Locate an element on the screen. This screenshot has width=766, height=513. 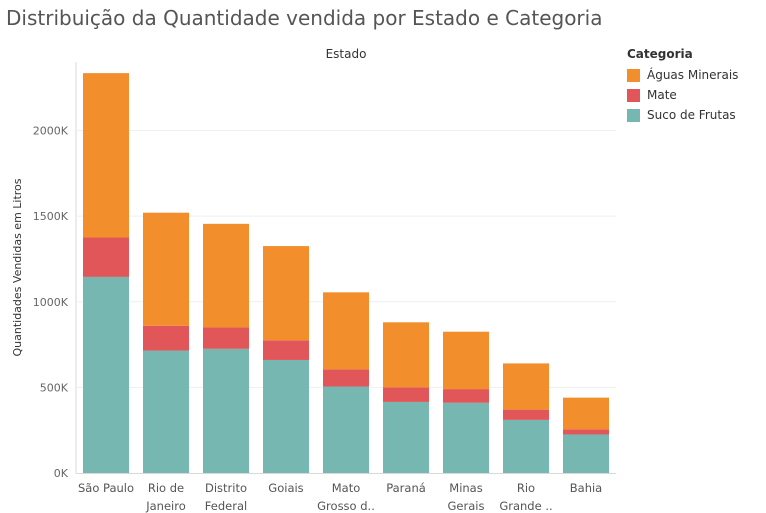
legend-label: Mate is located at coordinates (662, 95).